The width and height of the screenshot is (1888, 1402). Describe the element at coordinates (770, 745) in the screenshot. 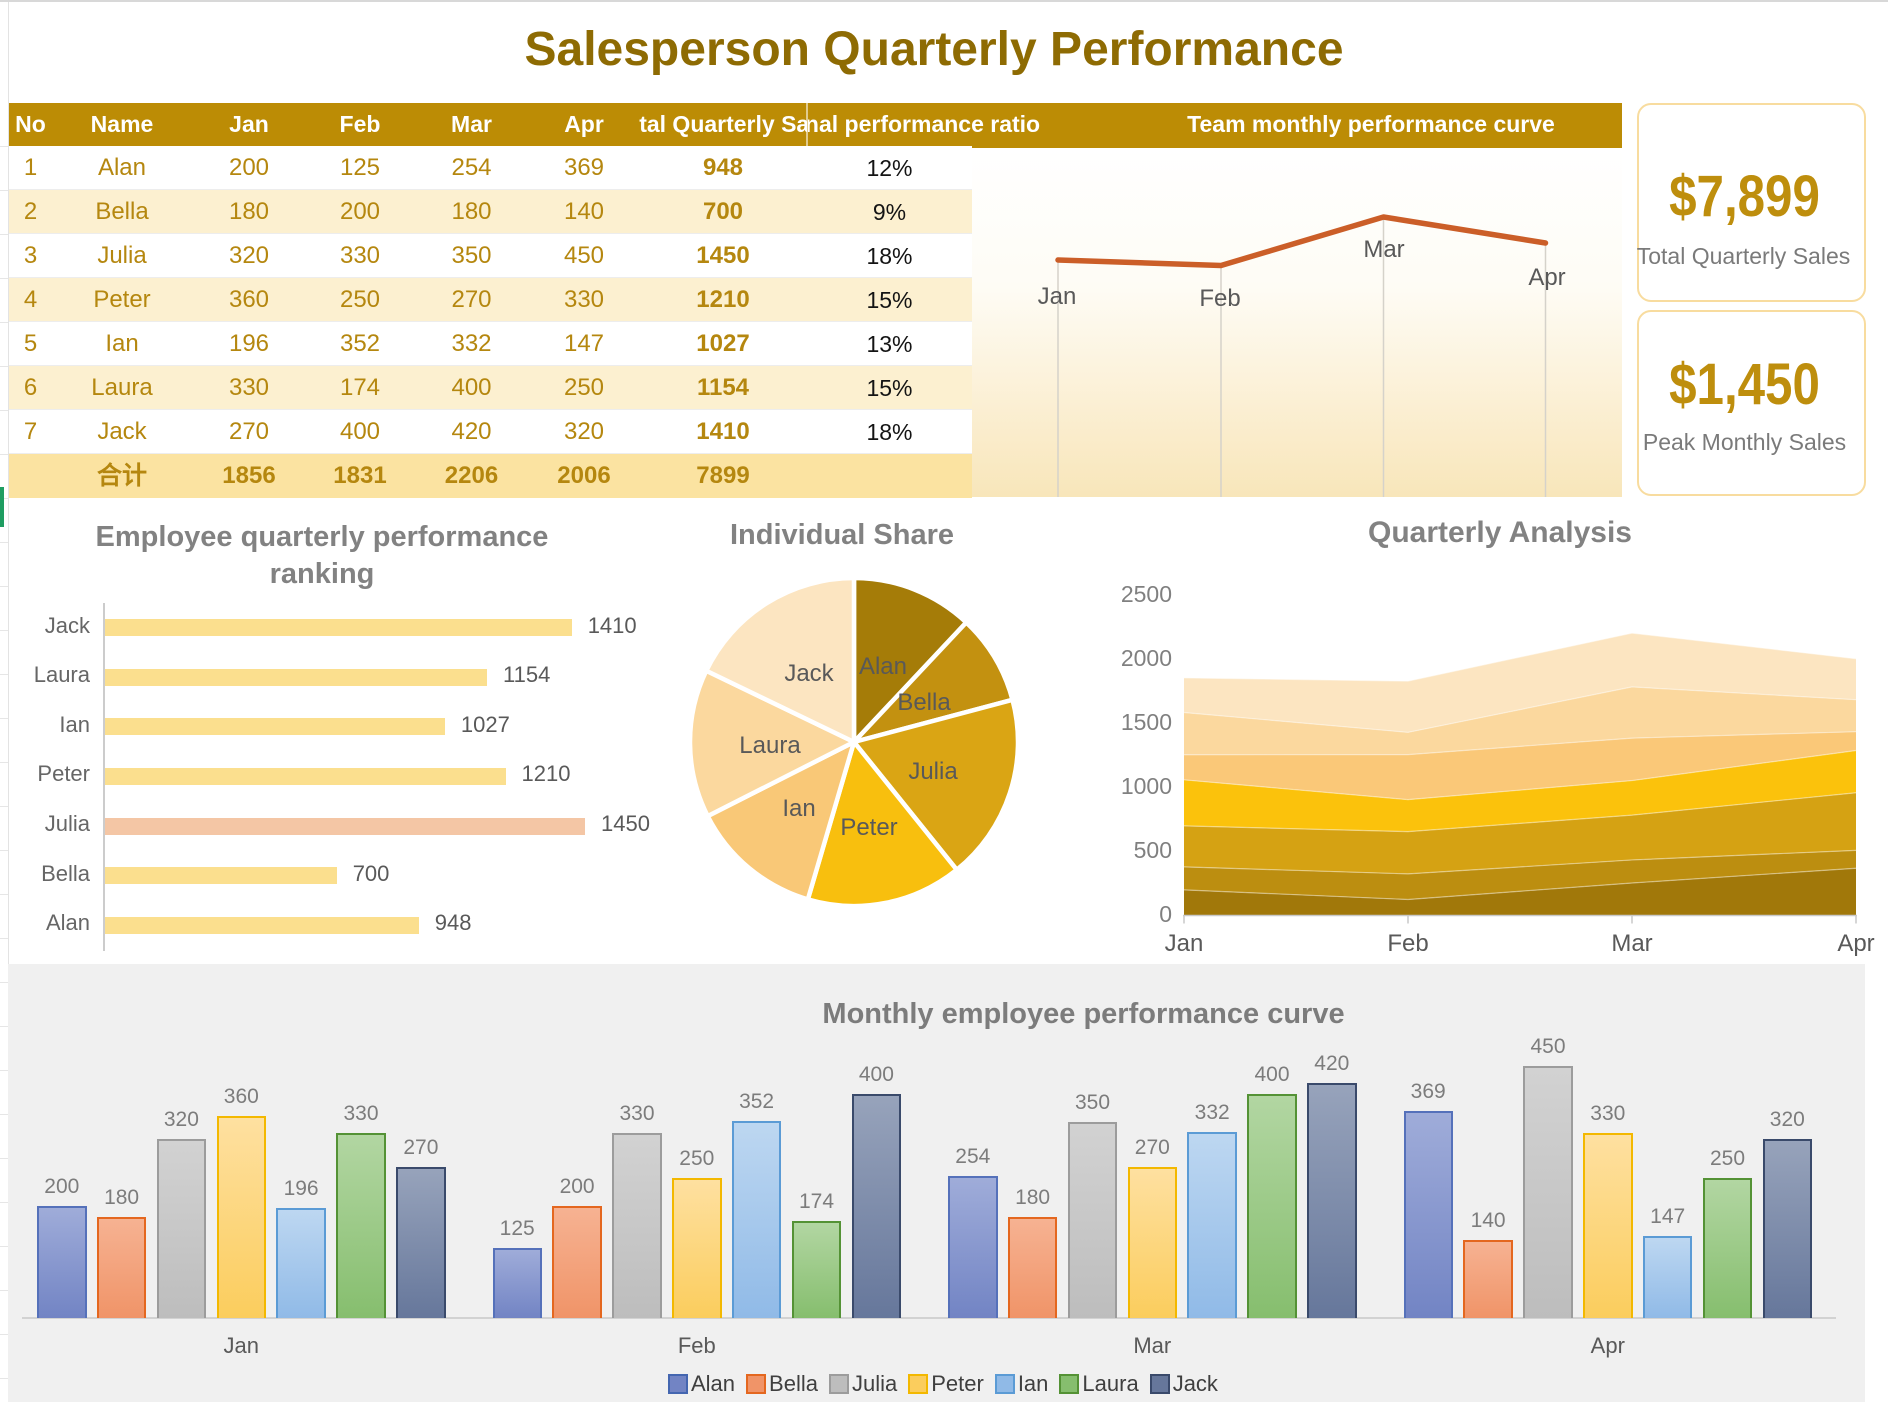

I see `svg-text: Laura` at that location.